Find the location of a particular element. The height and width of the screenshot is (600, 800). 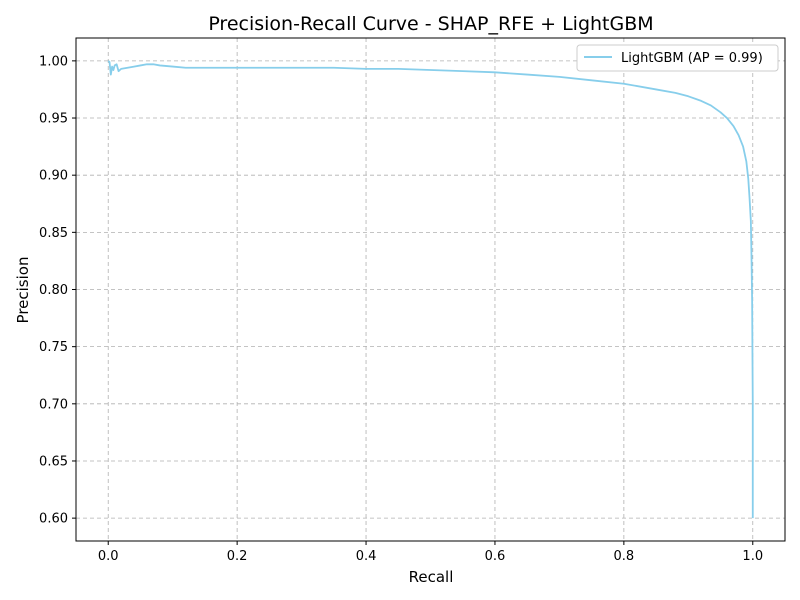

legend-box is located at coordinates (677, 58).